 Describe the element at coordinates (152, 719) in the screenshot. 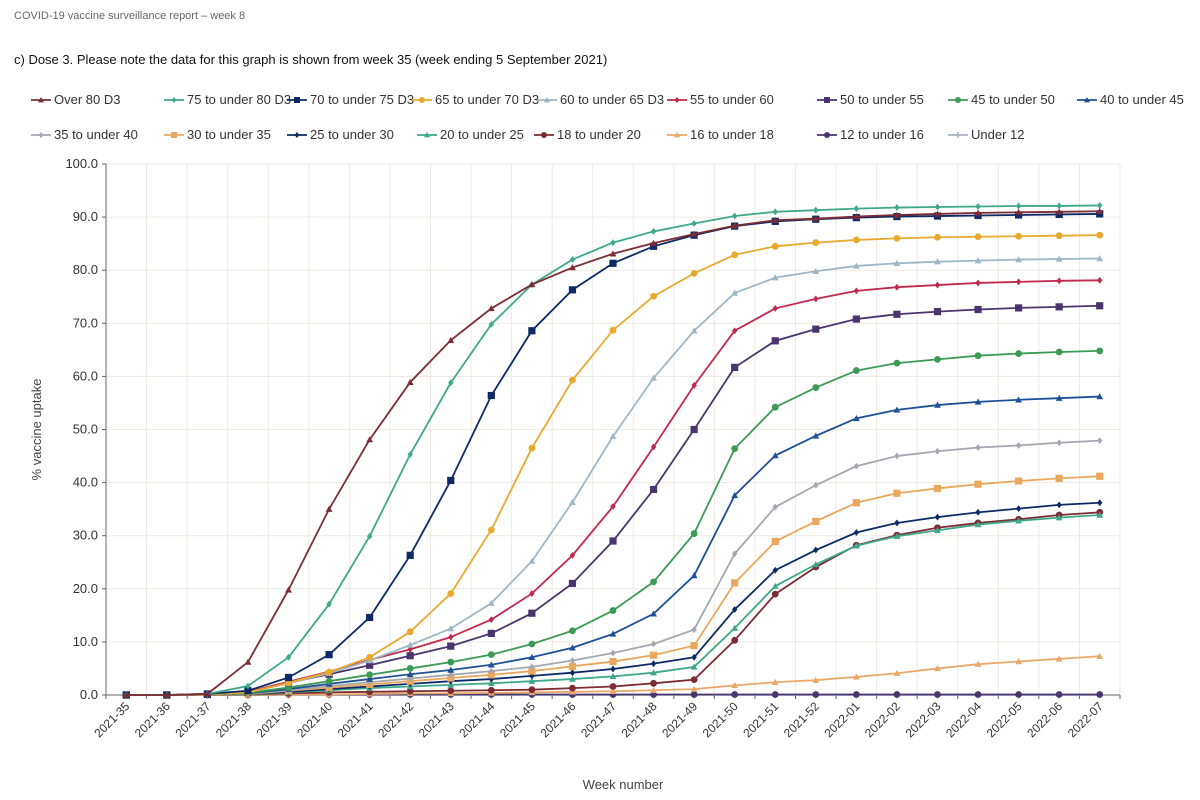

I see `x-tick-label: 2021-36` at that location.